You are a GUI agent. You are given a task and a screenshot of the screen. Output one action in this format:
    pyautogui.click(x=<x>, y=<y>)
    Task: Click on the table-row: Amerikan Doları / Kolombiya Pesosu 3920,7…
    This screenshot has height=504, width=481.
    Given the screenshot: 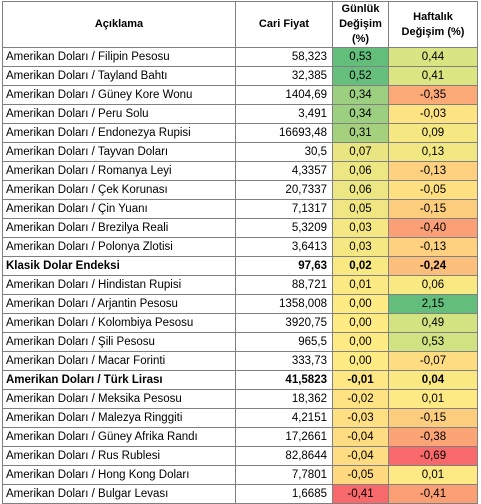 What is the action you would take?
    pyautogui.click(x=240, y=323)
    